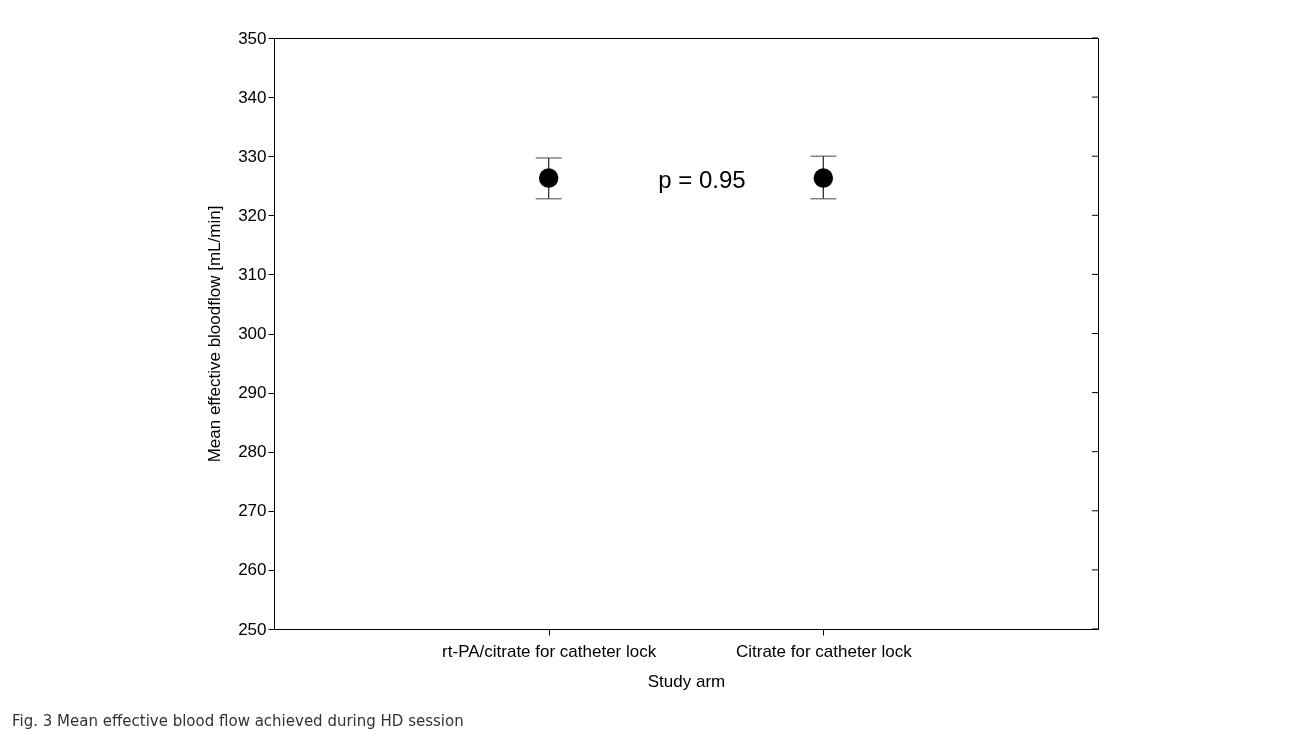 Image resolution: width=1290 pixels, height=747 pixels. Describe the element at coordinates (252, 38) in the screenshot. I see `y-tick-label: 350` at that location.